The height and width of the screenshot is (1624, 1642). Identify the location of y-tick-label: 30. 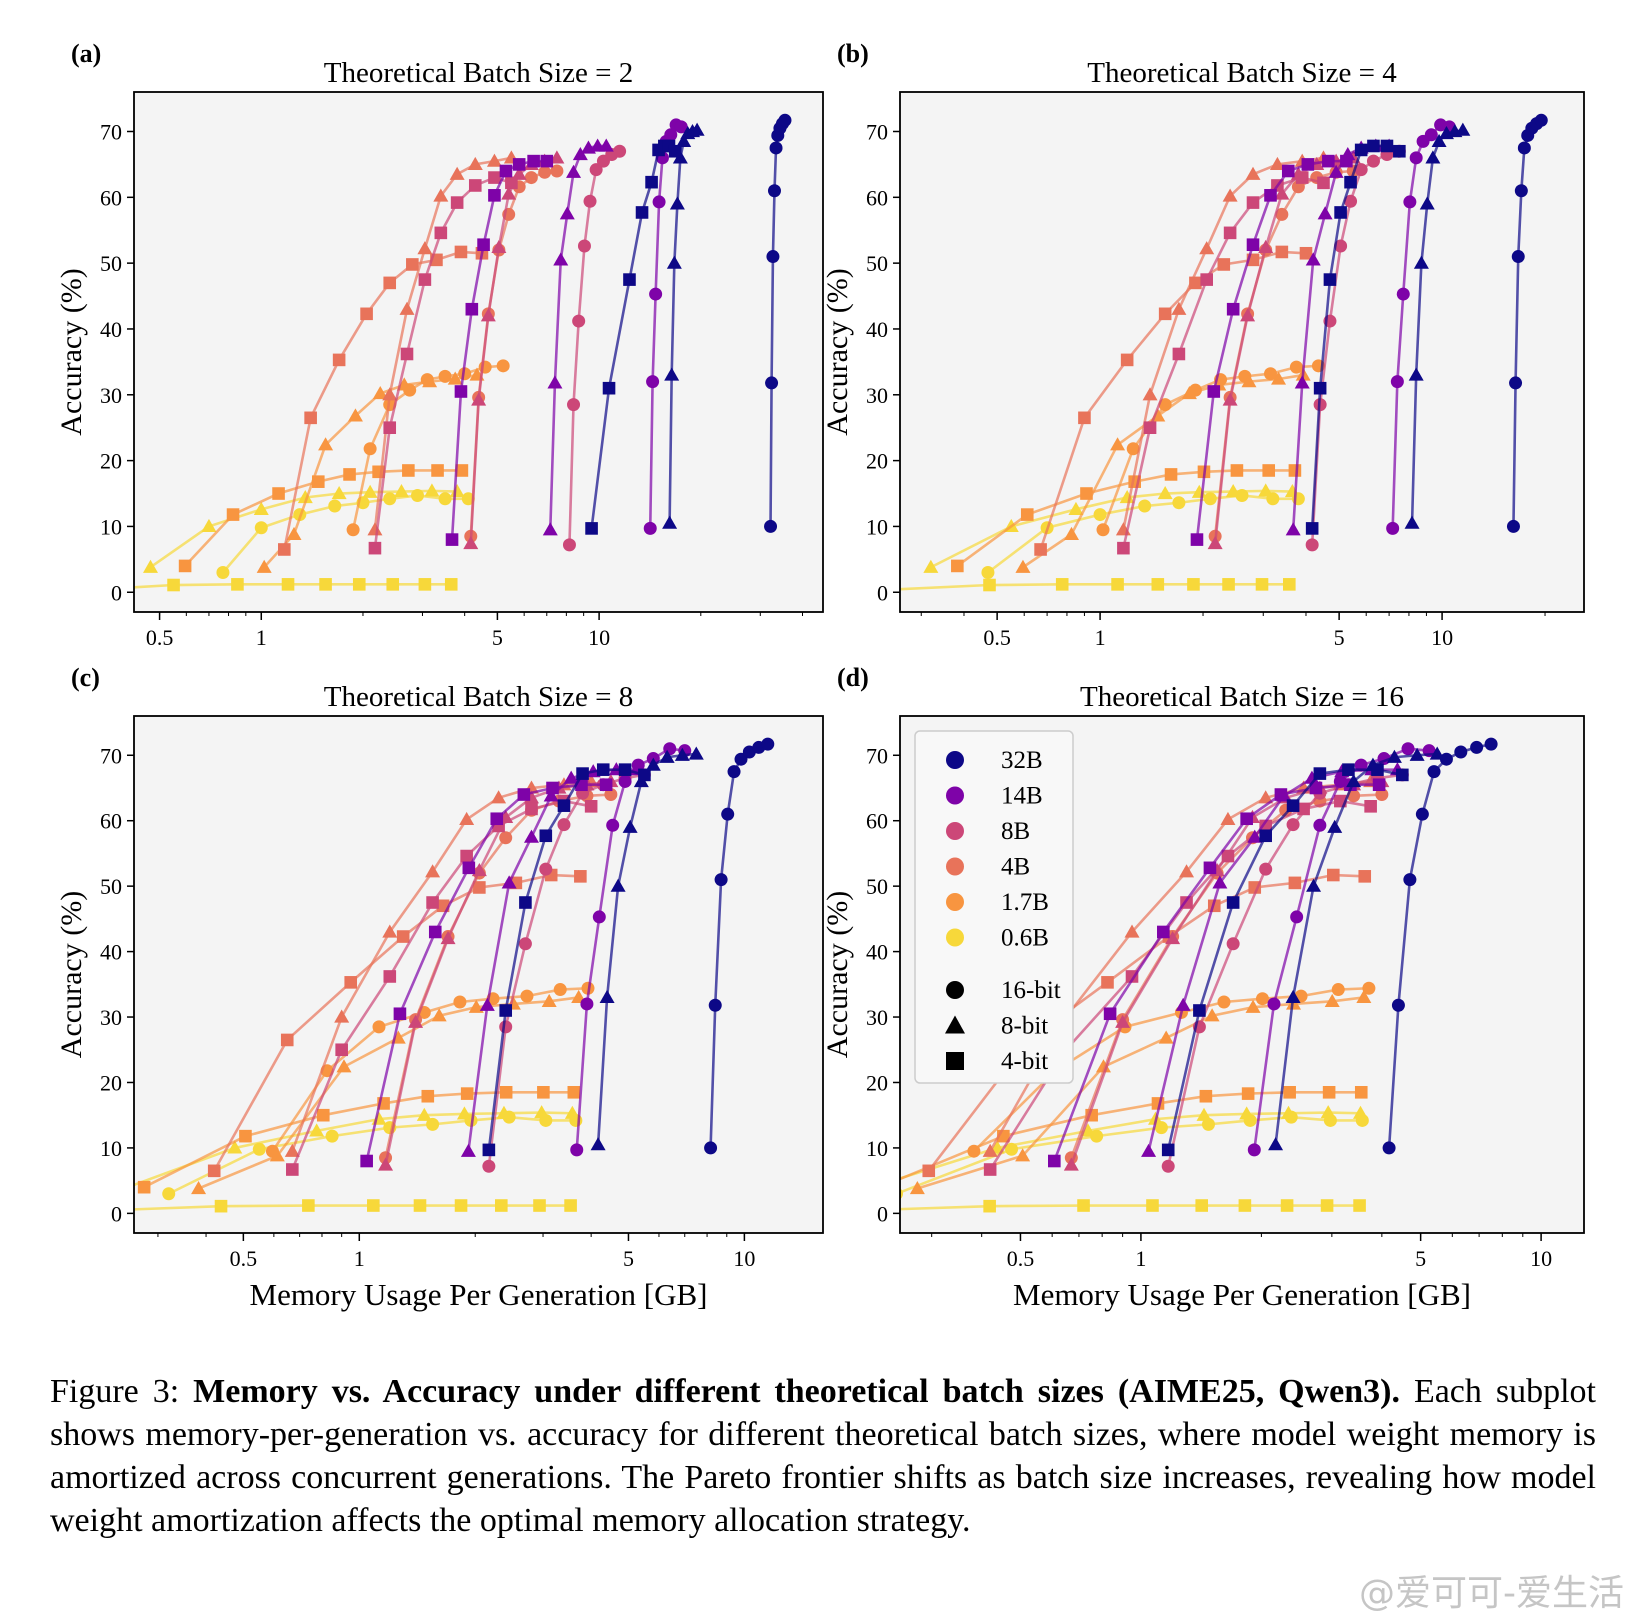
(111, 1017).